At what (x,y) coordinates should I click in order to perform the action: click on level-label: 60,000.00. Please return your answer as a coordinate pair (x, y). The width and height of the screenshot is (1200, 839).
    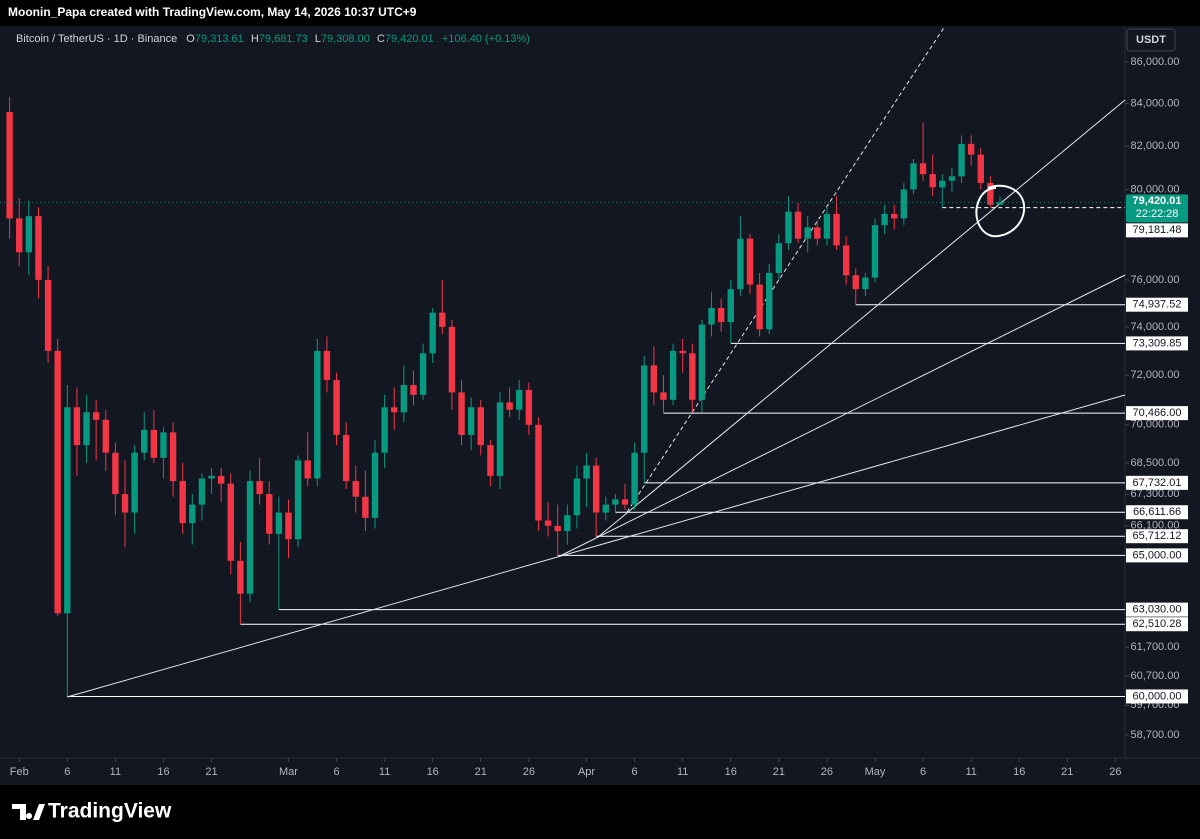
    Looking at the image, I should click on (1157, 696).